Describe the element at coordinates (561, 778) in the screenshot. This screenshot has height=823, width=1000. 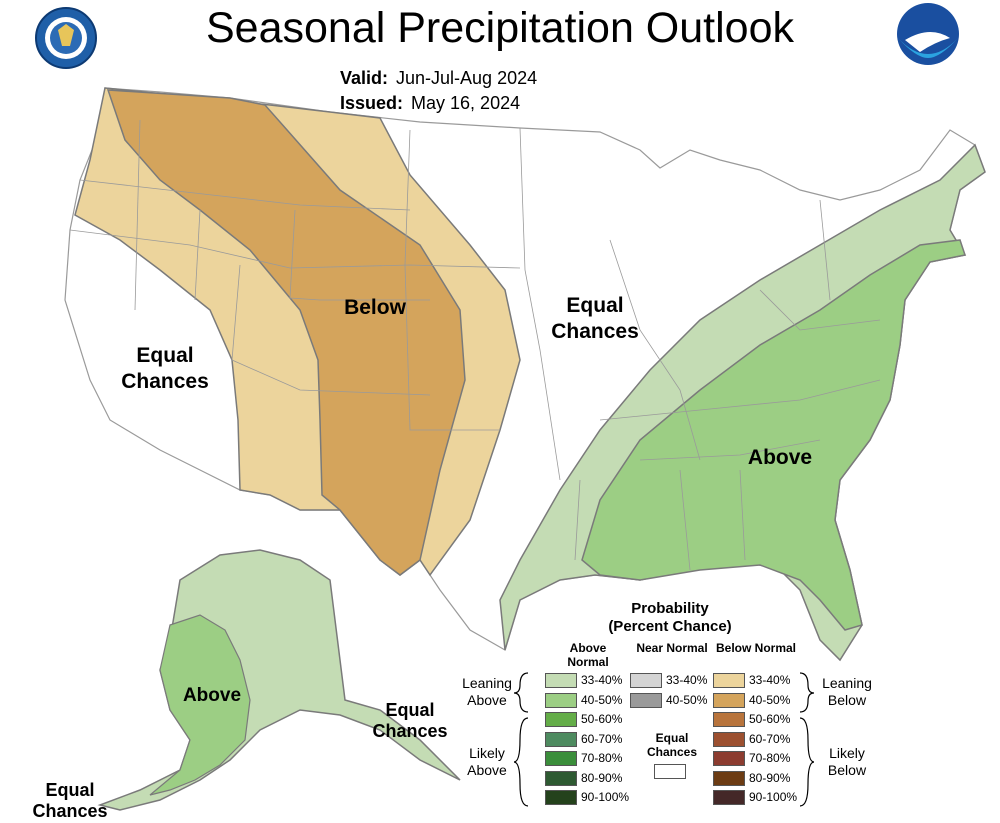
I see `legend-above-5-swatch` at that location.